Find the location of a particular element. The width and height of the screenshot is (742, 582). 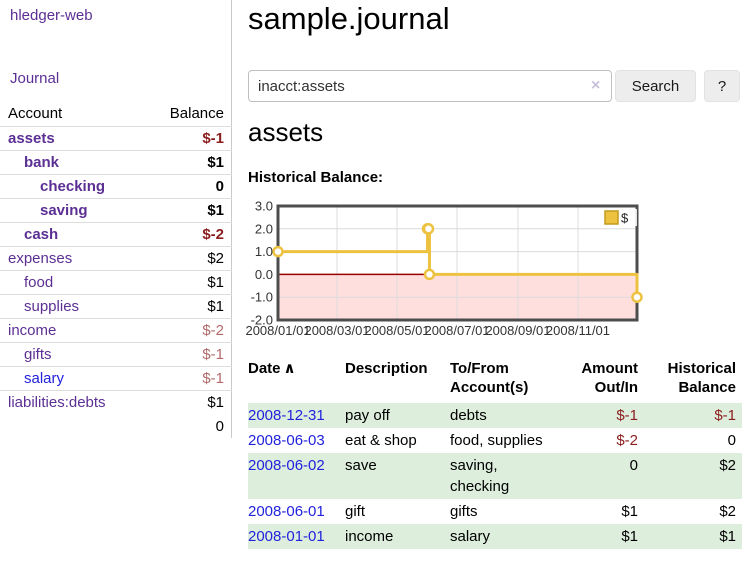

plot-border is located at coordinates (457, 263).